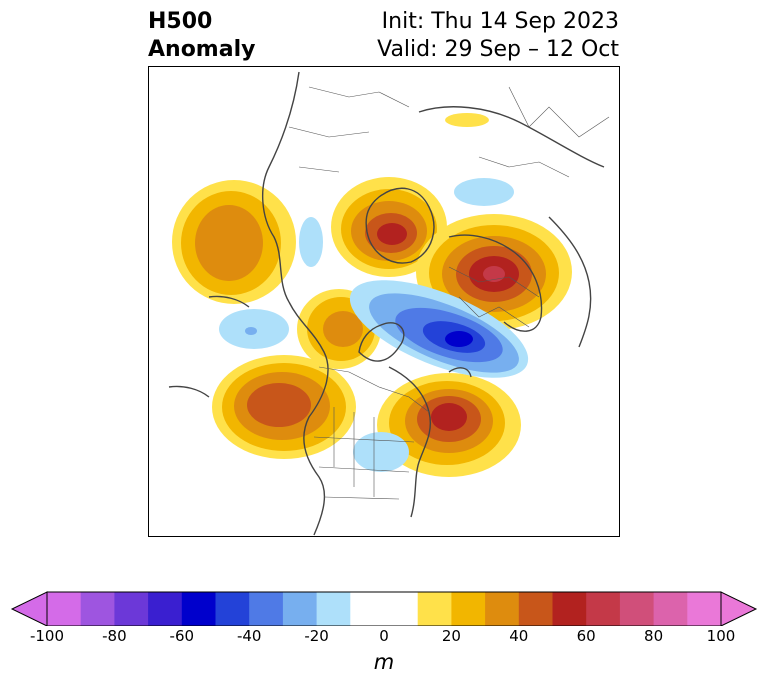  What do you see at coordinates (249, 636) in the screenshot?
I see `colorbar-tick-label: -40` at bounding box center [249, 636].